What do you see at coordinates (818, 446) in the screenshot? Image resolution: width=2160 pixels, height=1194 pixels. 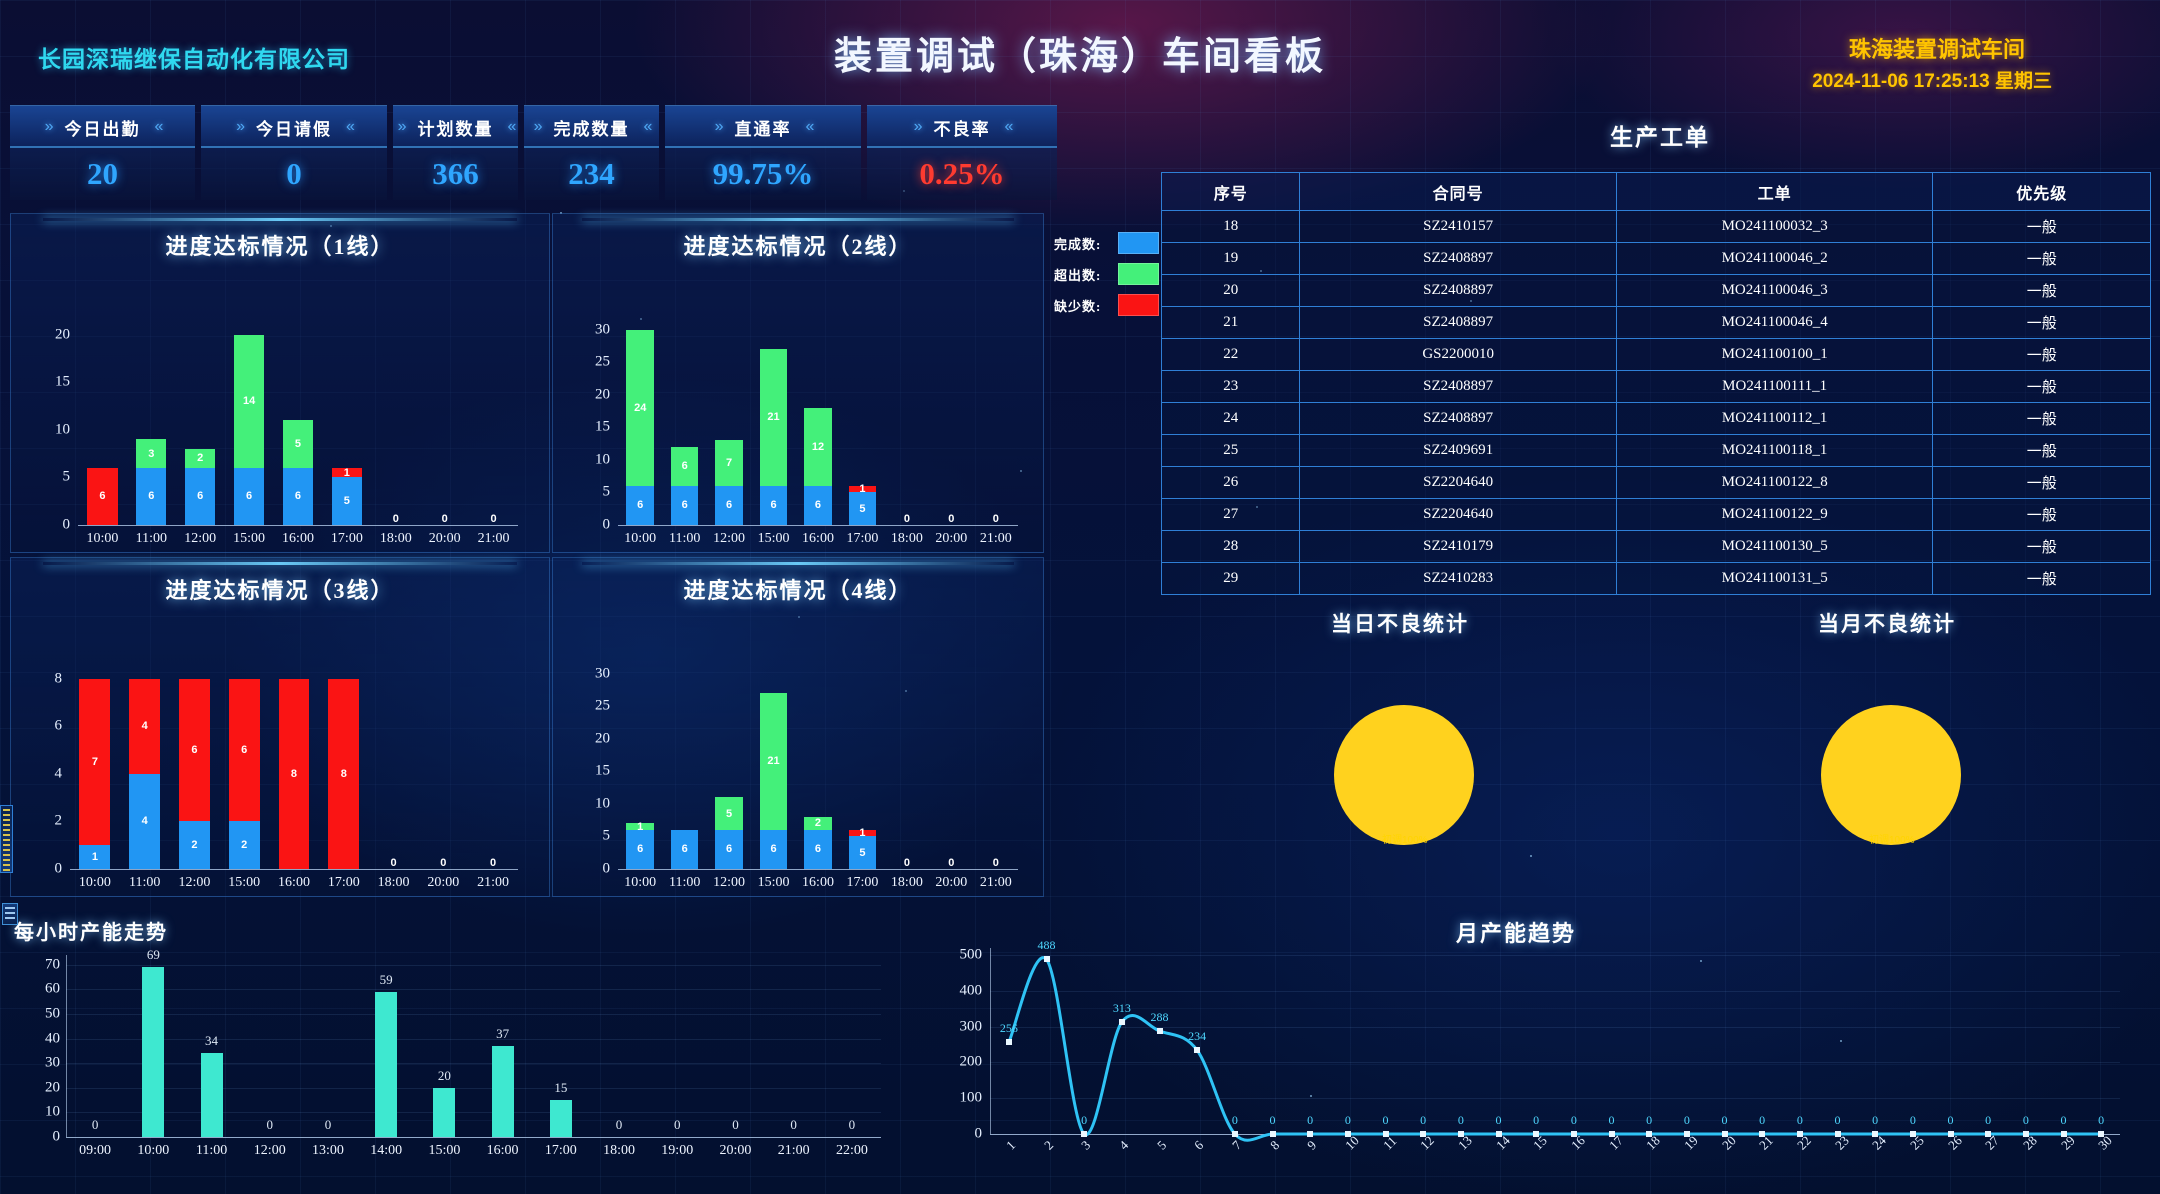 I see `bar-segment: 12` at bounding box center [818, 446].